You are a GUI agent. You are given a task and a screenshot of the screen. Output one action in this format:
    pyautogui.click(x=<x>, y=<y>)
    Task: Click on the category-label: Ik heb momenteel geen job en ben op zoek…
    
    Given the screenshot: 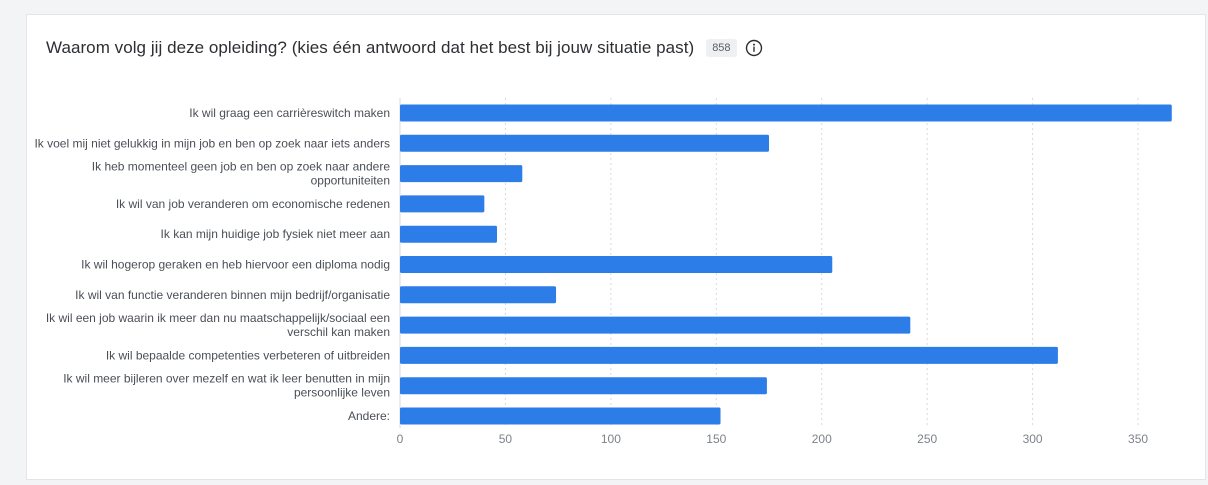 What is the action you would take?
    pyautogui.click(x=241, y=174)
    